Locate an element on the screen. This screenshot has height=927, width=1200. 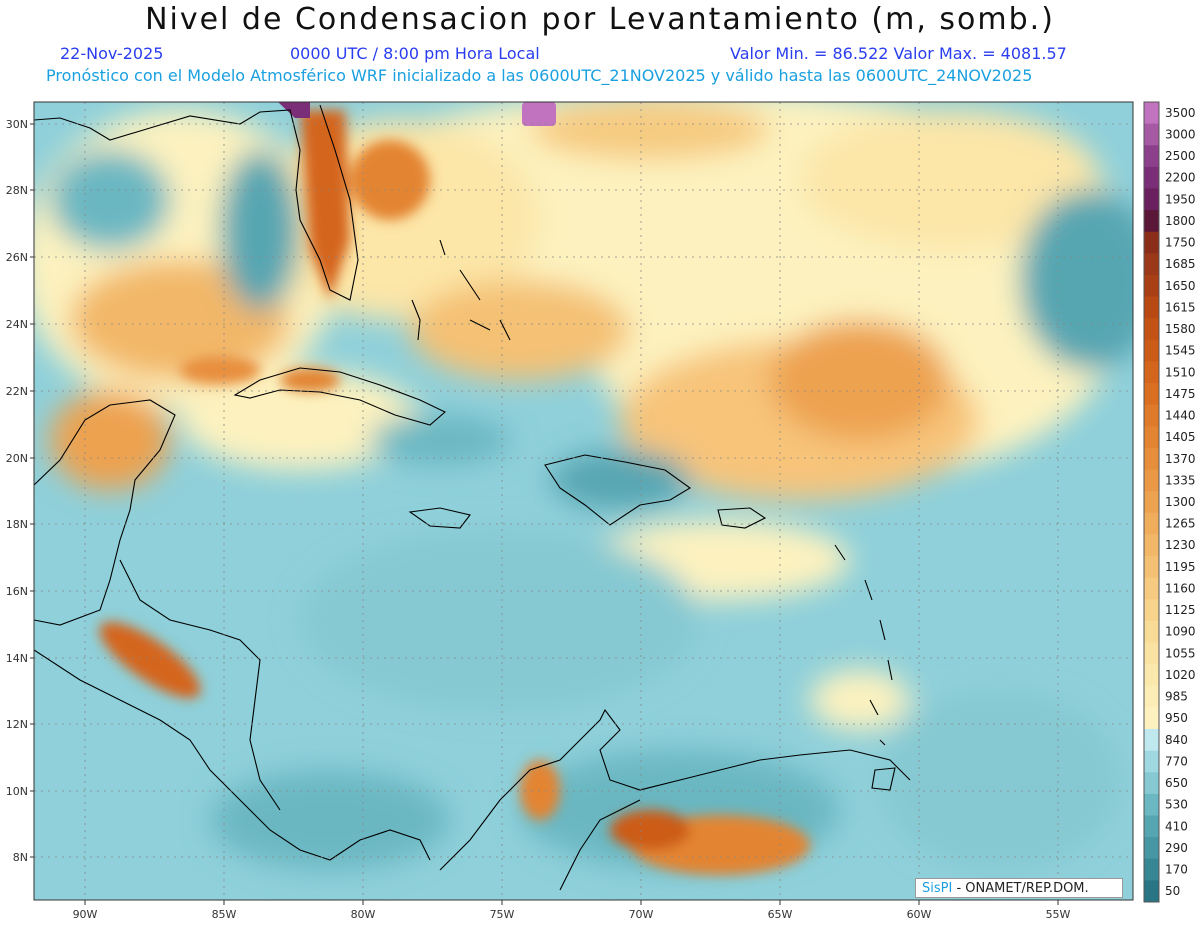
colorbar-label: 1545 is located at coordinates (1180, 351).